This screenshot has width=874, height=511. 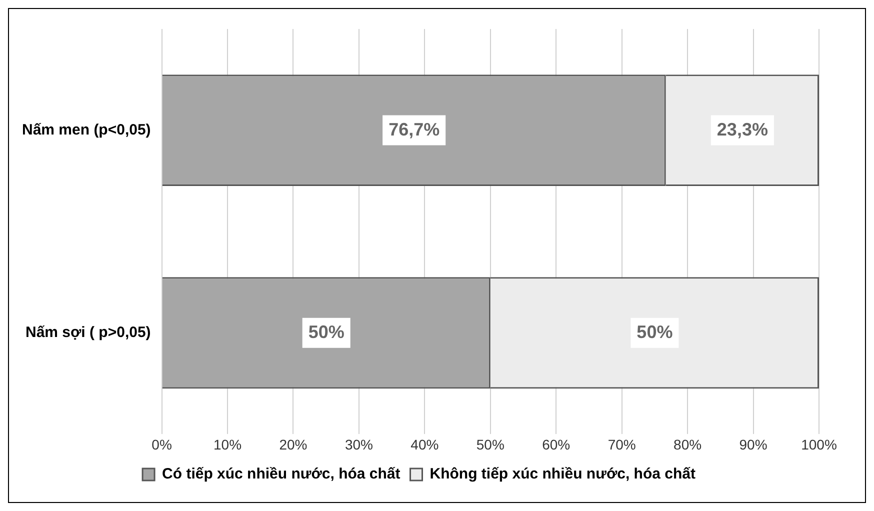 I want to click on data-label: 23,3%, so click(x=742, y=129).